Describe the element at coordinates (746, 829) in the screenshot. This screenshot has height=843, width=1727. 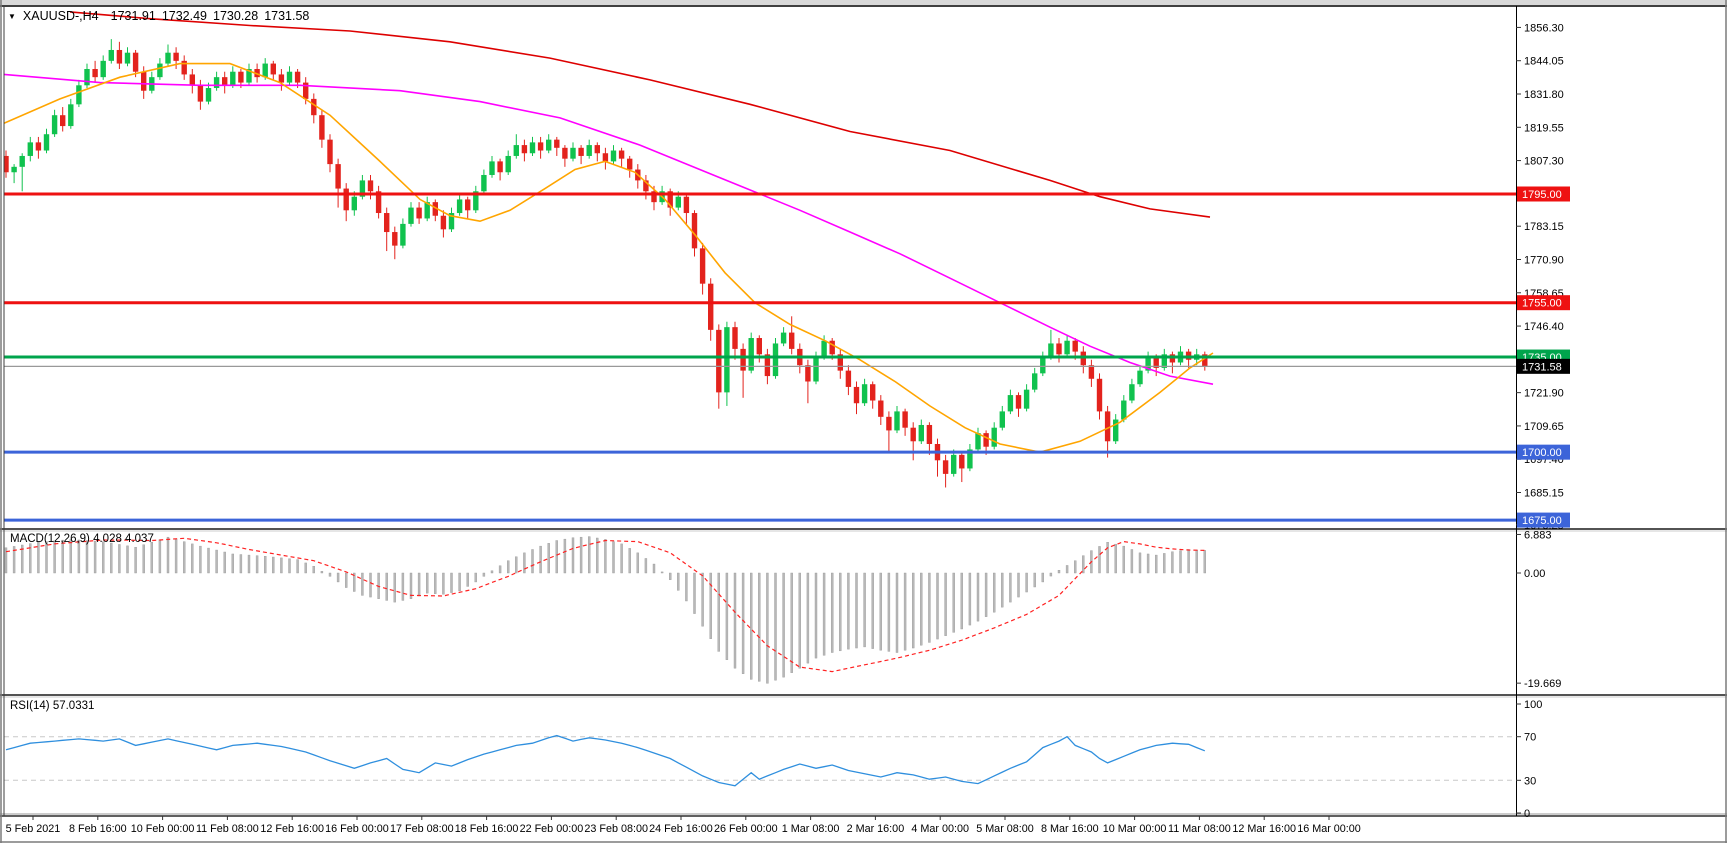
I see `time-axis-label: 26 Feb 00:00` at that location.